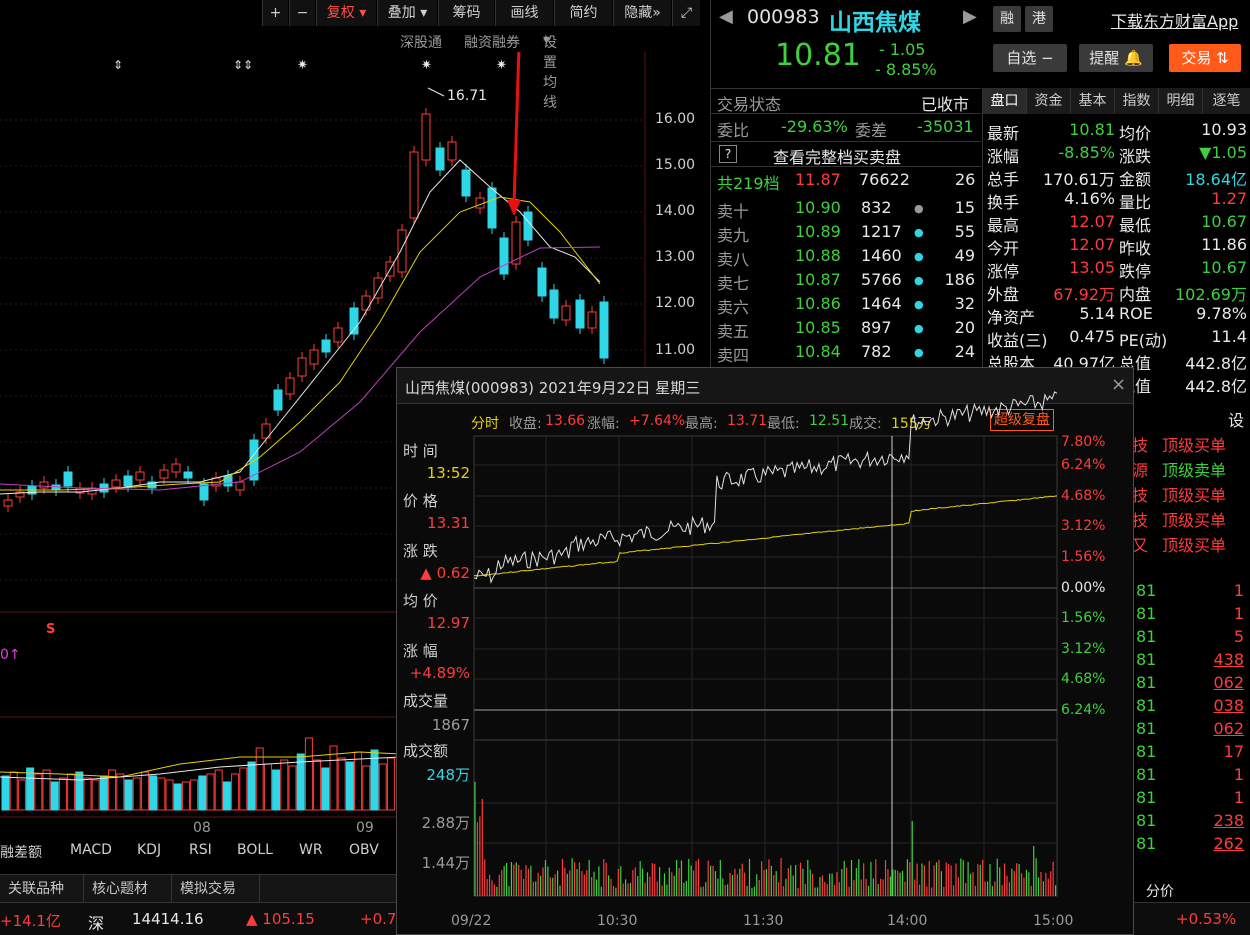 This screenshot has width=1250, height=935. I want to click on ask-row: 卖五 10.85 897 ● 20, so click(846, 328).